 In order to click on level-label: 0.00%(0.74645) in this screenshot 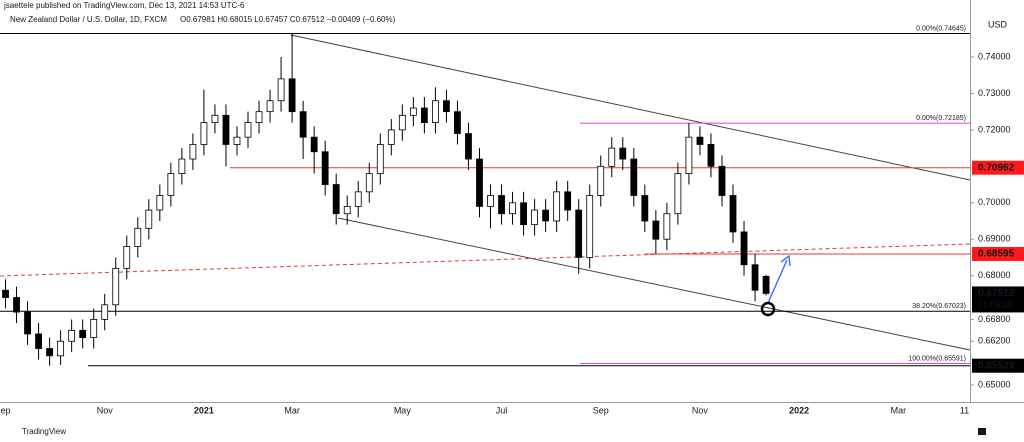, I will do `click(941, 28)`.